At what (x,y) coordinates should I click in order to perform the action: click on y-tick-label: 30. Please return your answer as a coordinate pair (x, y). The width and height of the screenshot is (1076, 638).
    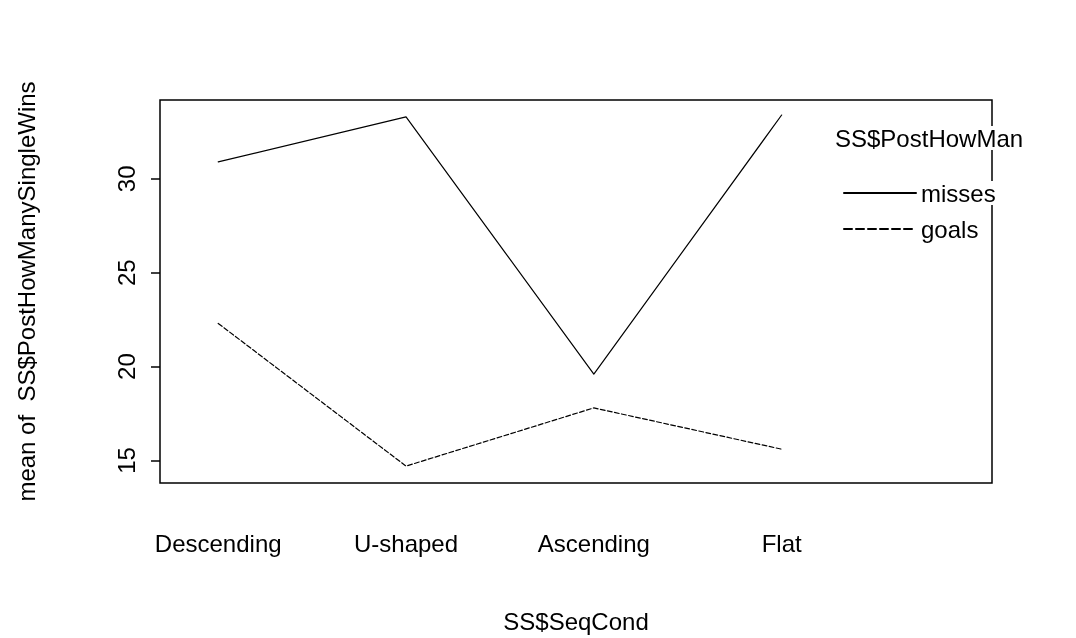
    Looking at the image, I should click on (126, 179).